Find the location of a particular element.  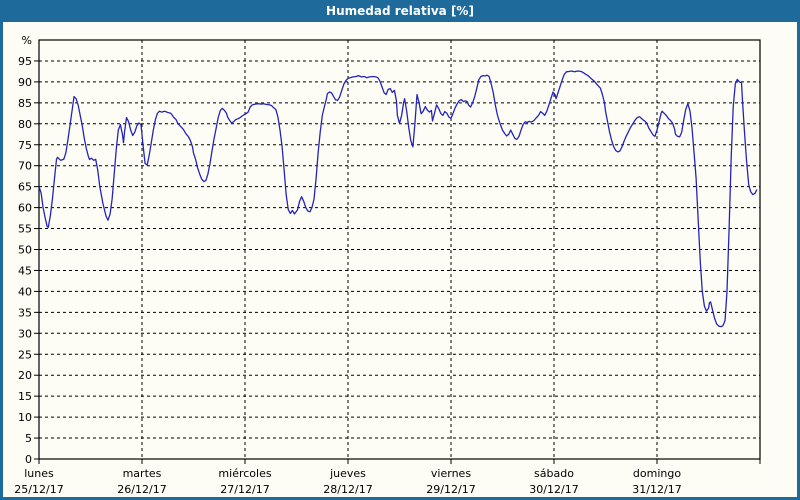

y-tick-label: 25 is located at coordinates (25, 354).